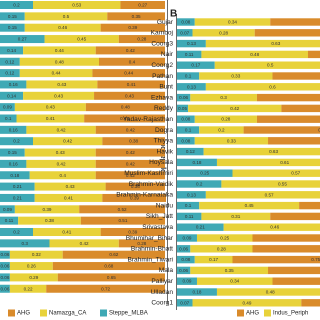 This screenshot has height=320, width=320. I want to click on value-label: 0.31, so click(235, 216).